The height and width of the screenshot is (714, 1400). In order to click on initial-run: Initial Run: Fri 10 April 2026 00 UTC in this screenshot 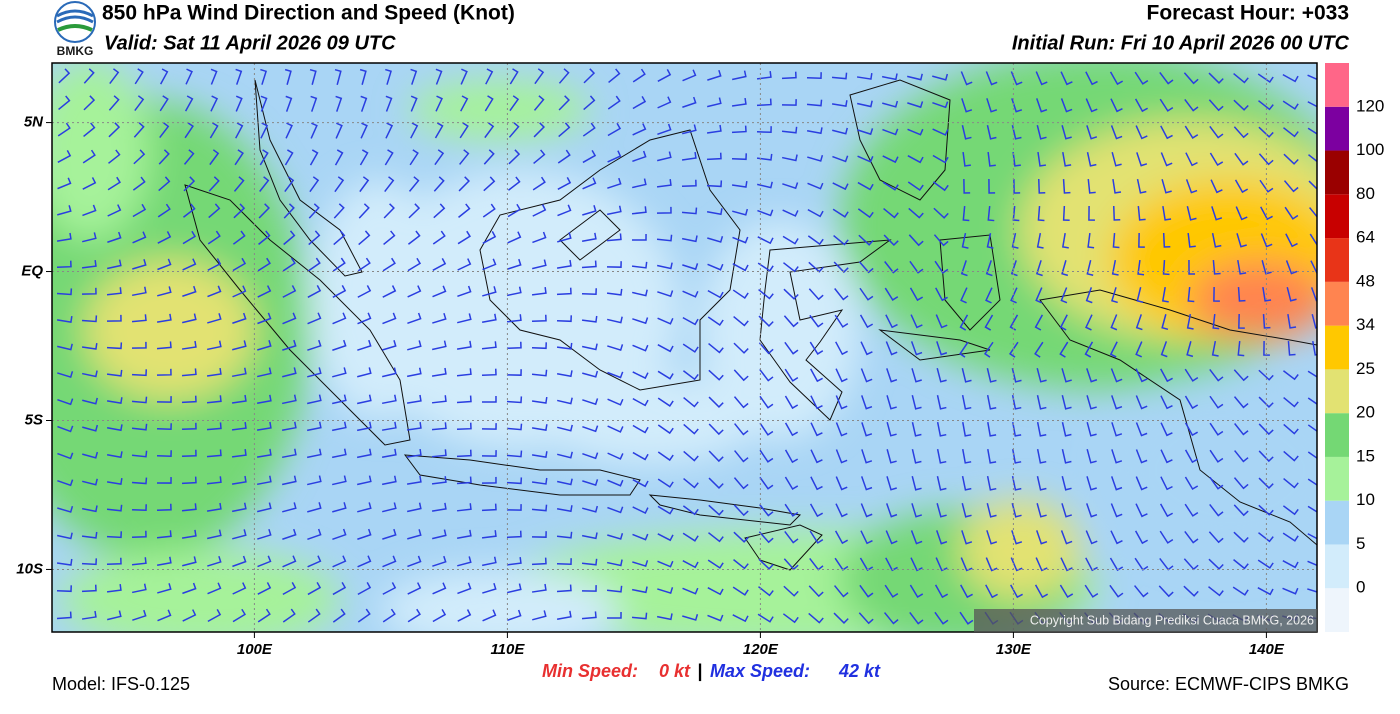, I will do `click(1181, 43)`.